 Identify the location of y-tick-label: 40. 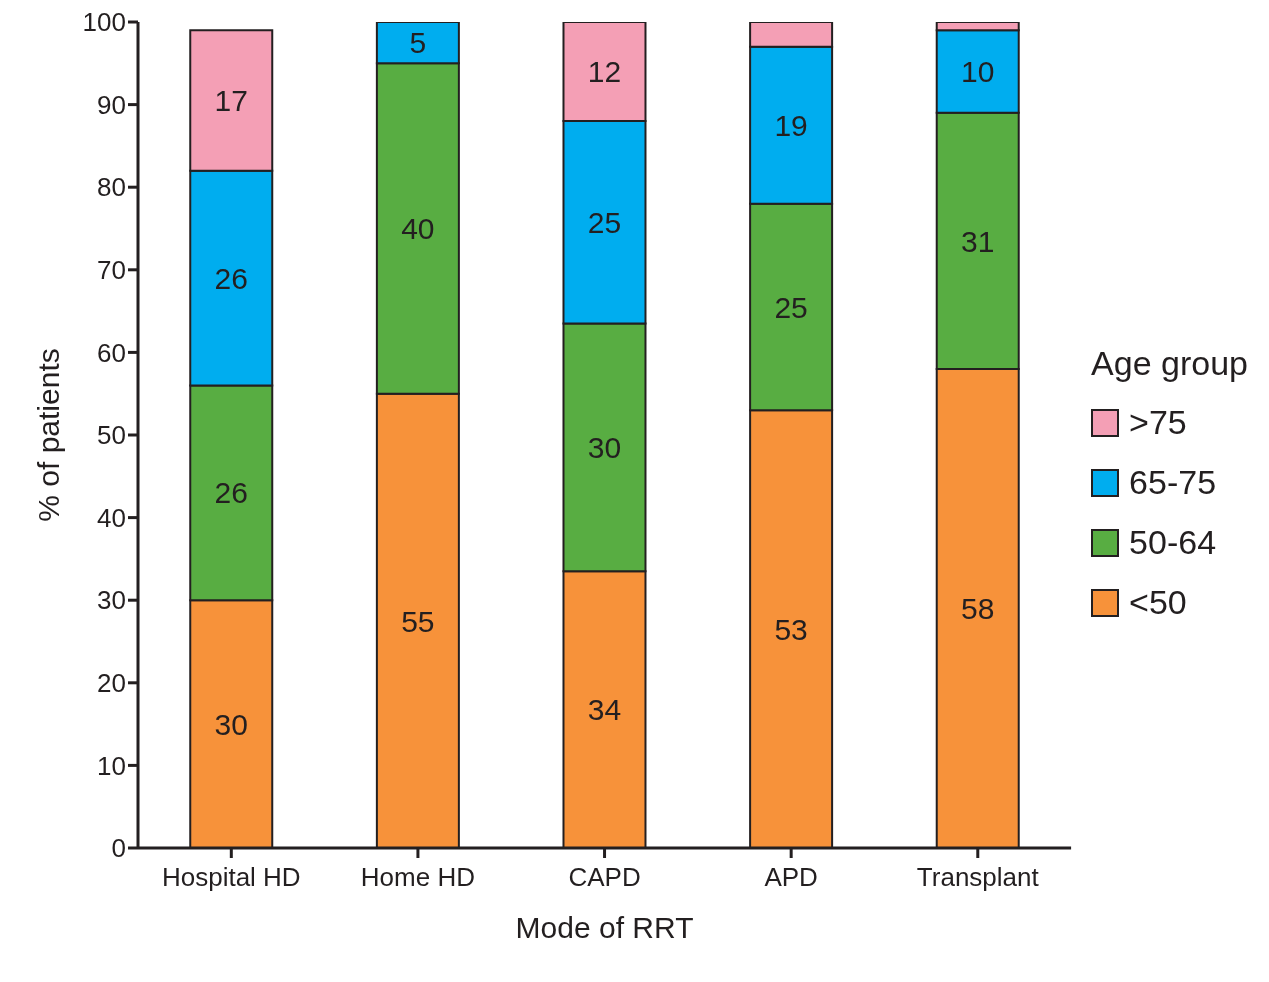
(111, 517).